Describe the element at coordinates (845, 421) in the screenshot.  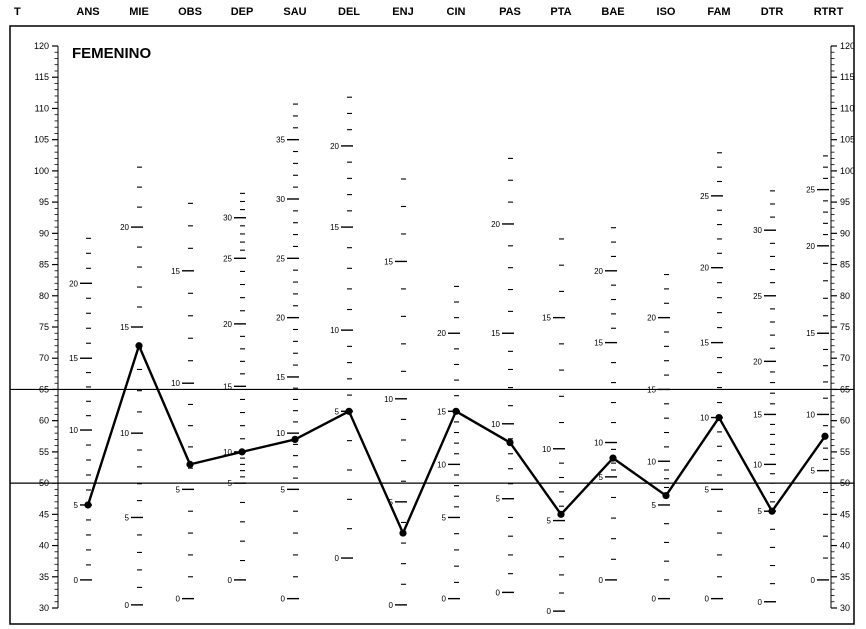
I see `t-label-right: 60` at that location.